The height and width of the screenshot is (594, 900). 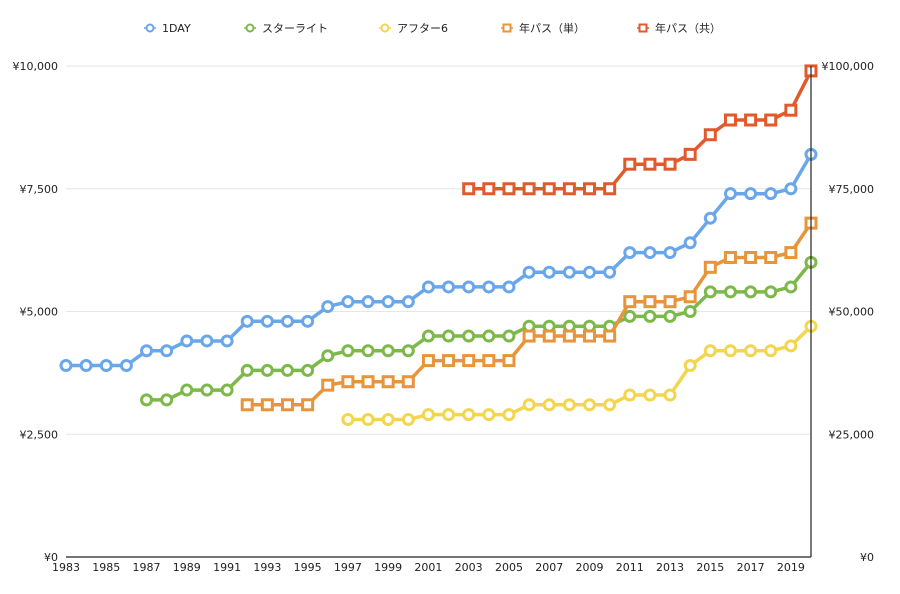 I want to click on legend-label: 年パス（単）, so click(x=552, y=28).